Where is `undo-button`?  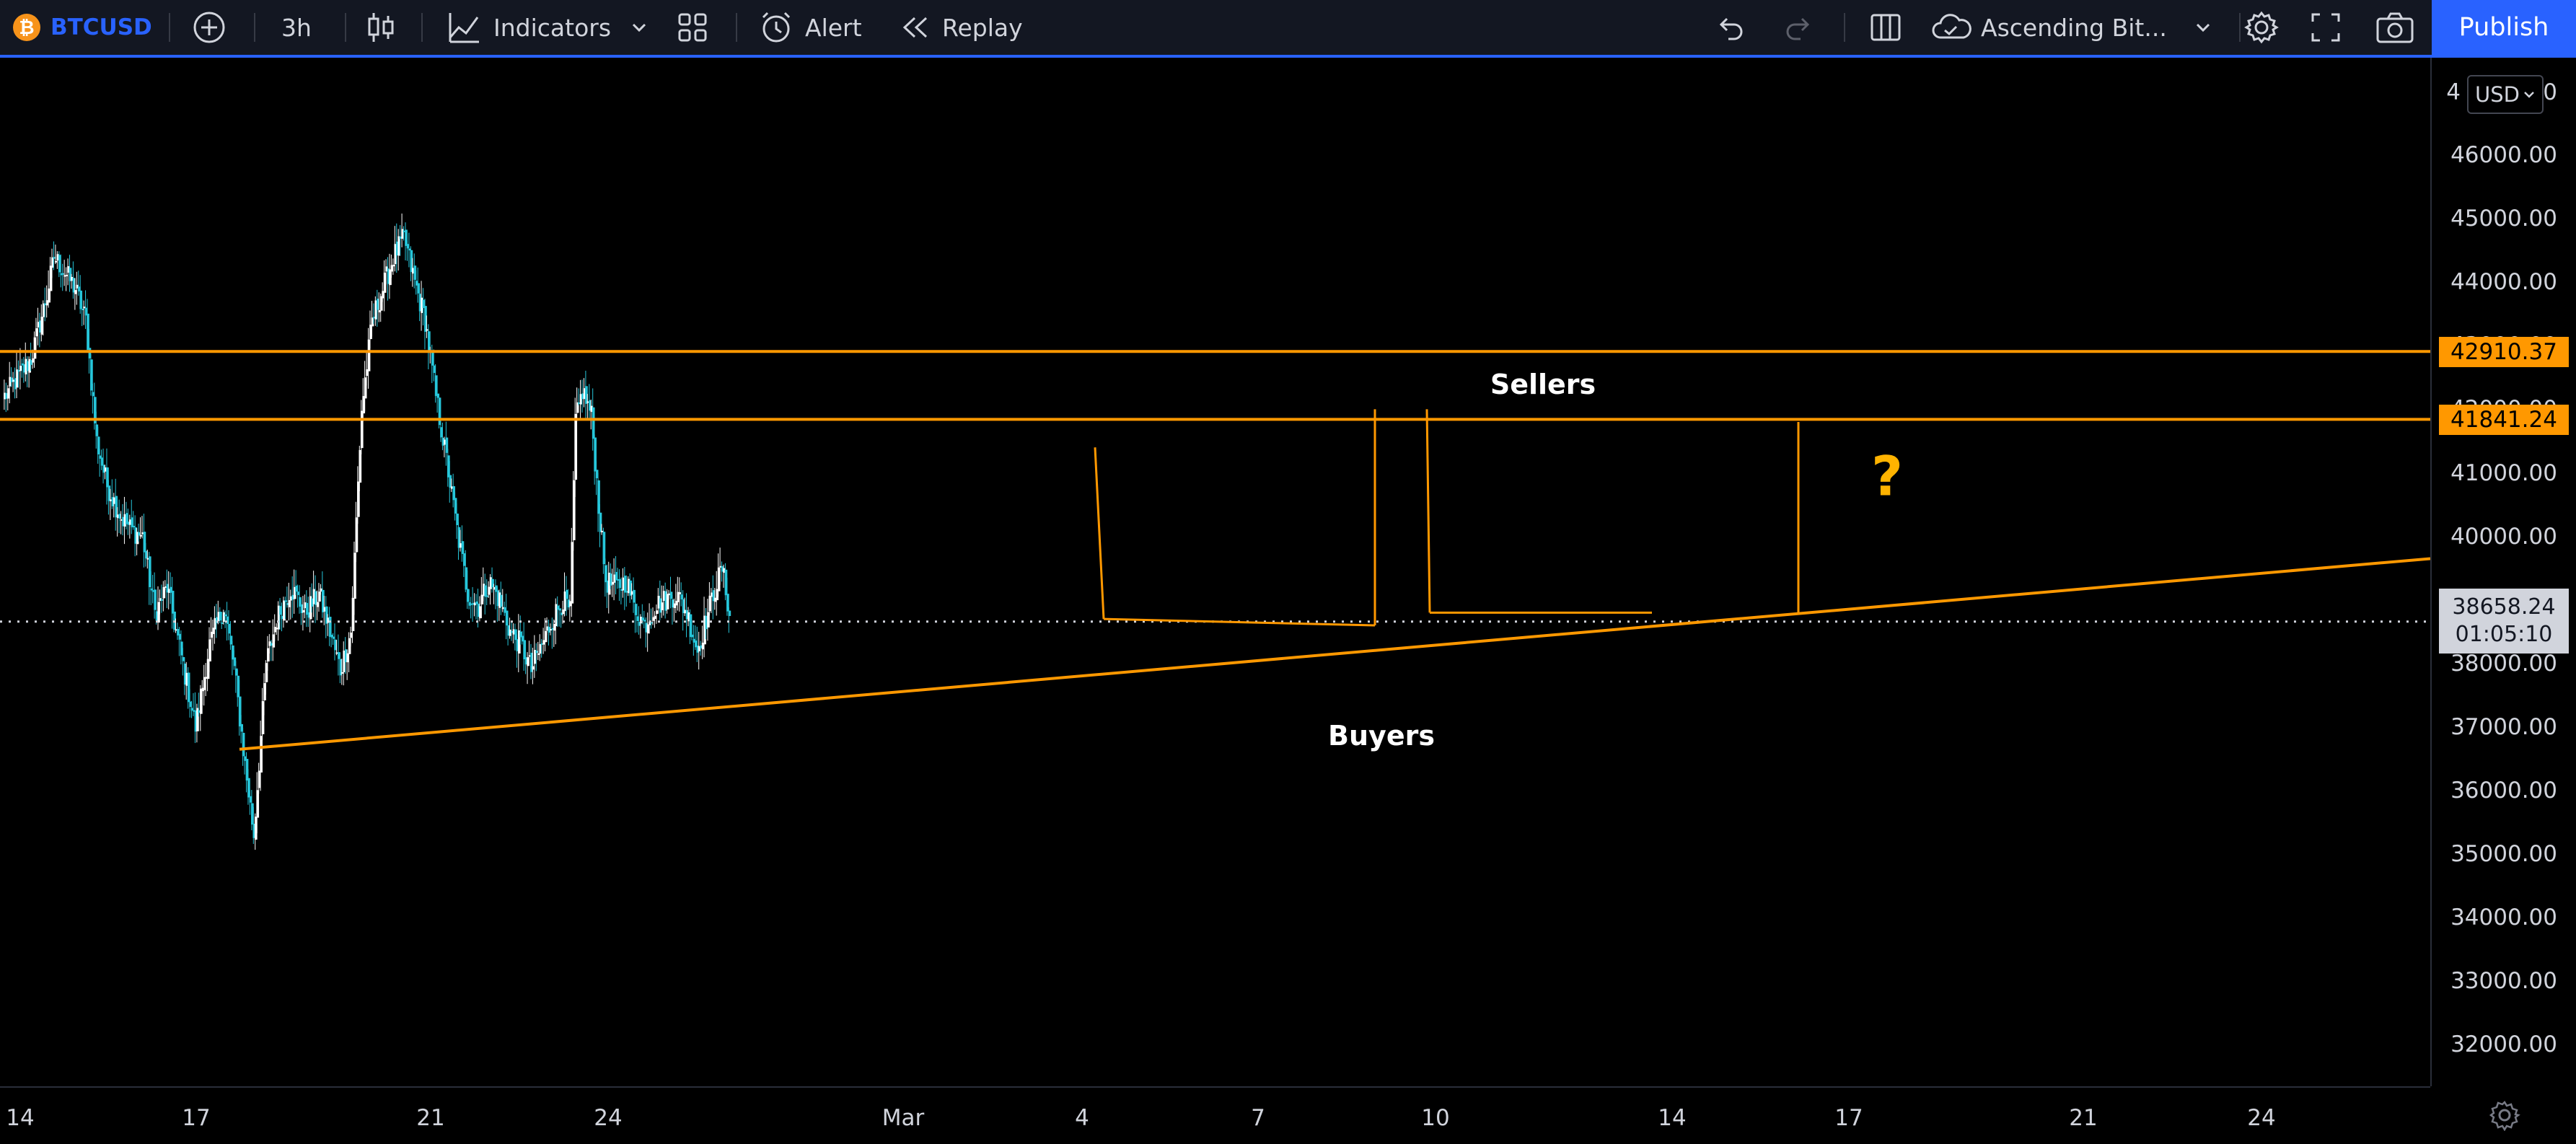
undo-button is located at coordinates (1730, 27).